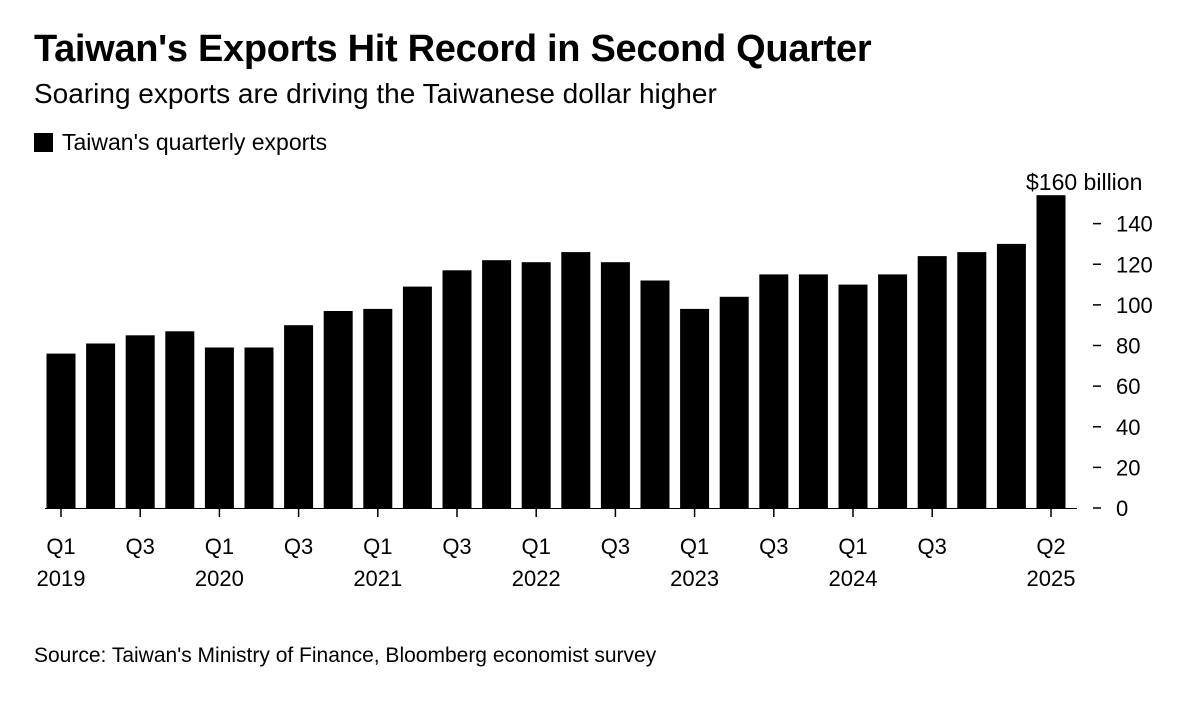 This screenshot has width=1200, height=707. I want to click on bar-q2-2023, so click(734, 402).